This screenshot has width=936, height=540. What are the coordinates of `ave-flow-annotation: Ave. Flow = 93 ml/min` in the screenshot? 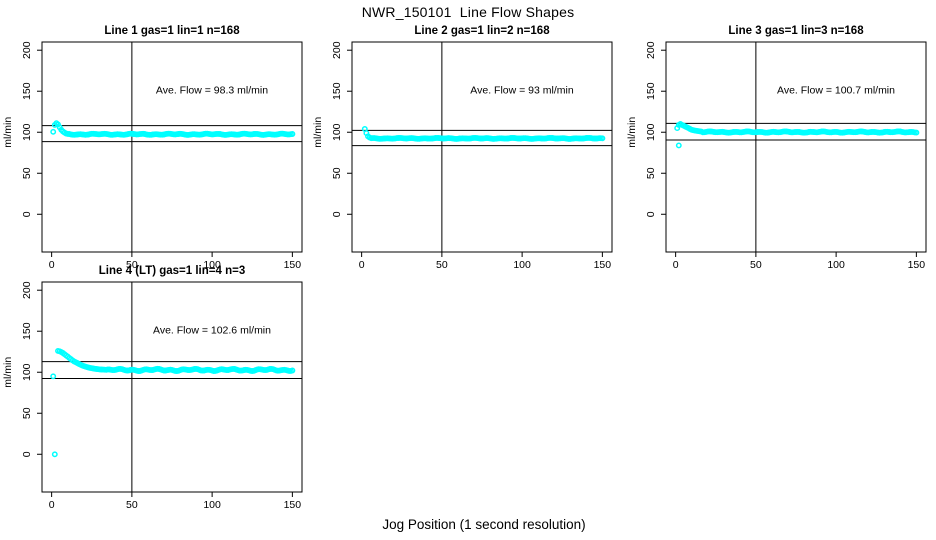 It's located at (522, 91).